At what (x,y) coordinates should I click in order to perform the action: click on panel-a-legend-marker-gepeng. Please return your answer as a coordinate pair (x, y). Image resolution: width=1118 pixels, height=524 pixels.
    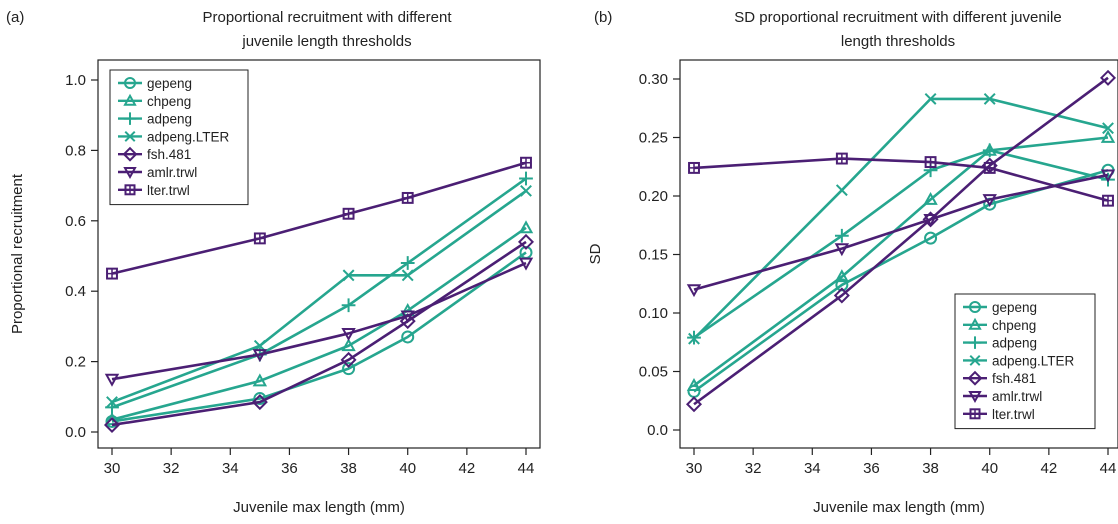
    Looking at the image, I should click on (130, 83).